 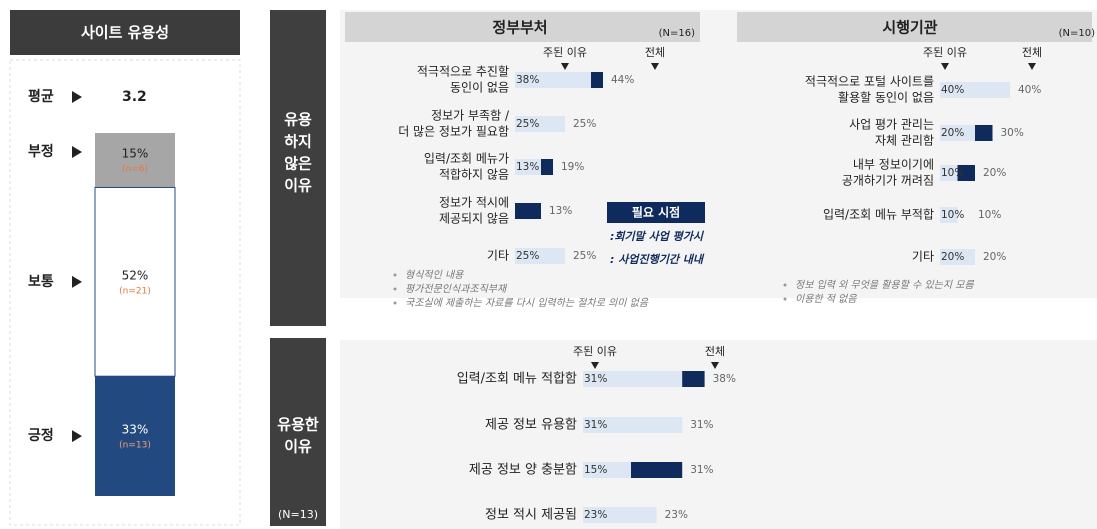 I want to click on useful-side, so click(x=298, y=432).